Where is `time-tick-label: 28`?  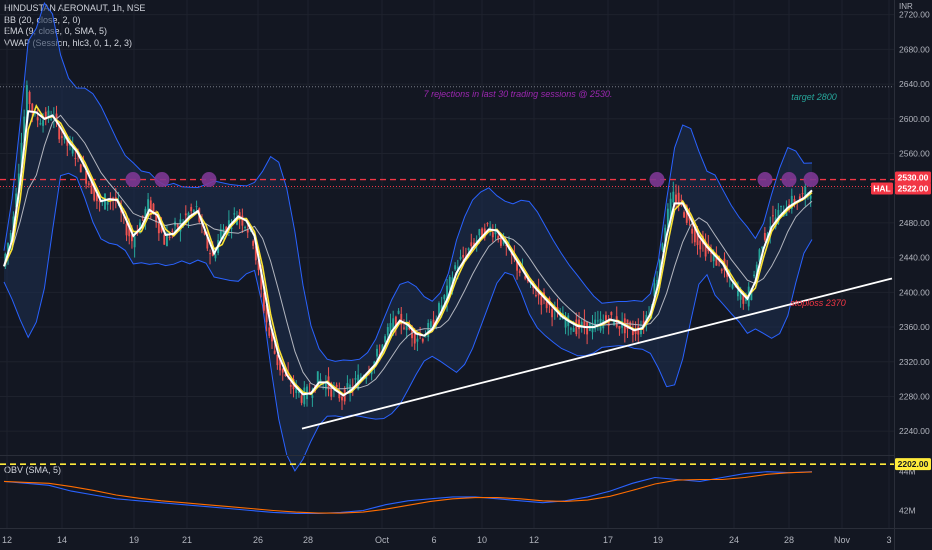
time-tick-label: 28 is located at coordinates (789, 540).